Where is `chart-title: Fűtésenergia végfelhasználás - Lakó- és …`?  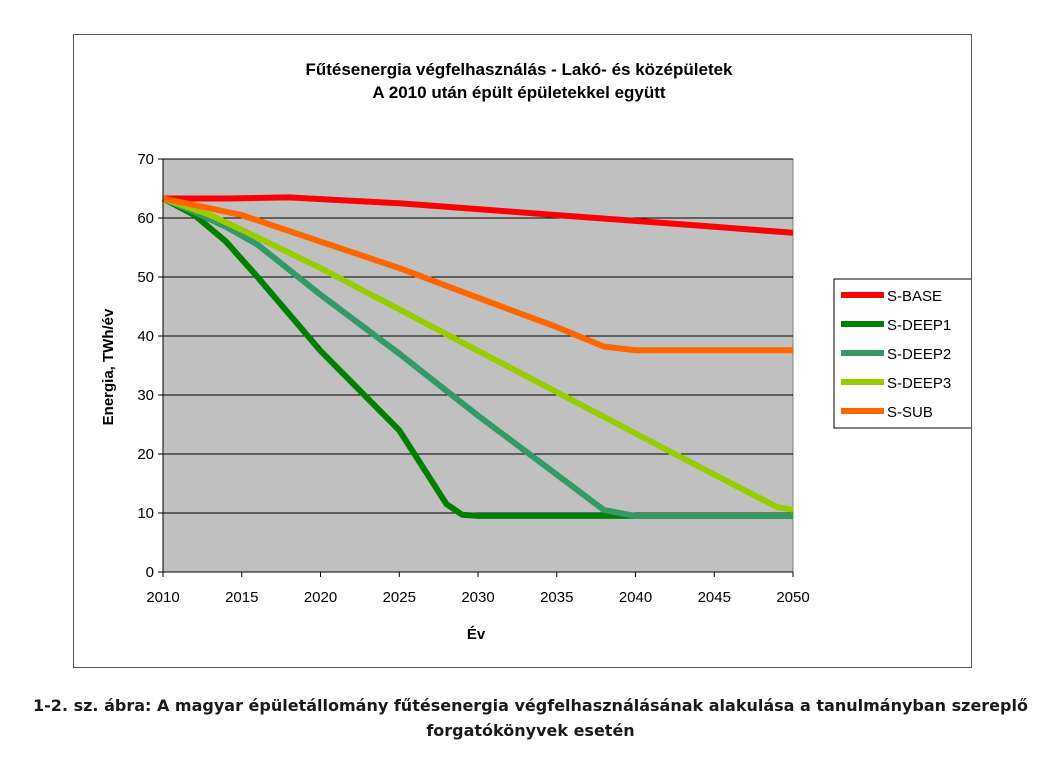
chart-title: Fűtésenergia végfelhasználás - Lakó- és … is located at coordinates (519, 69).